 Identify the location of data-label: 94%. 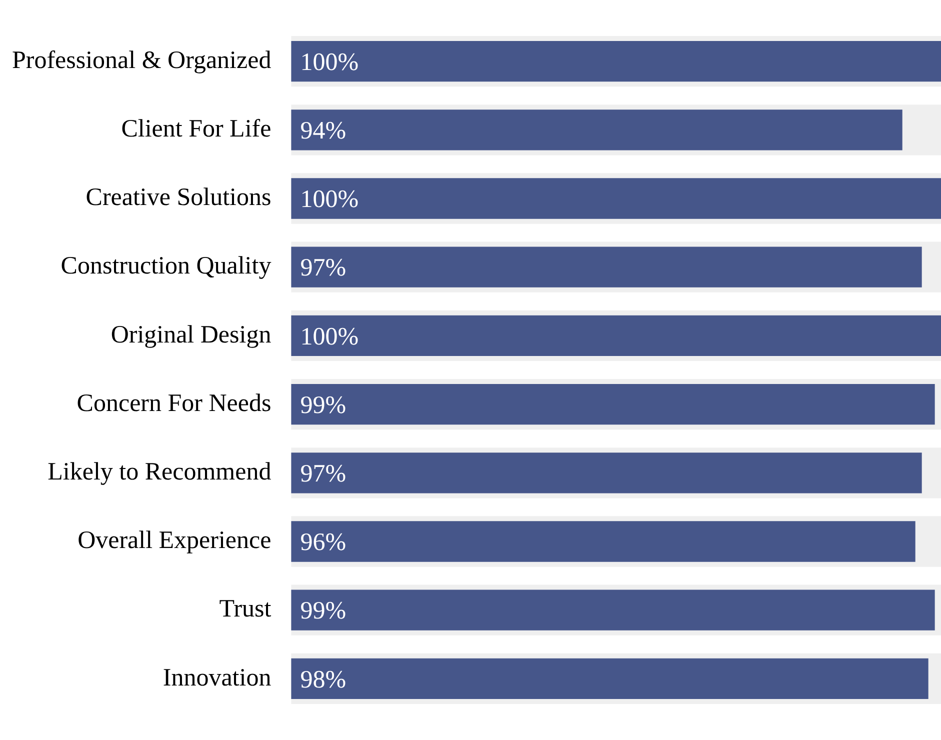
(323, 130).